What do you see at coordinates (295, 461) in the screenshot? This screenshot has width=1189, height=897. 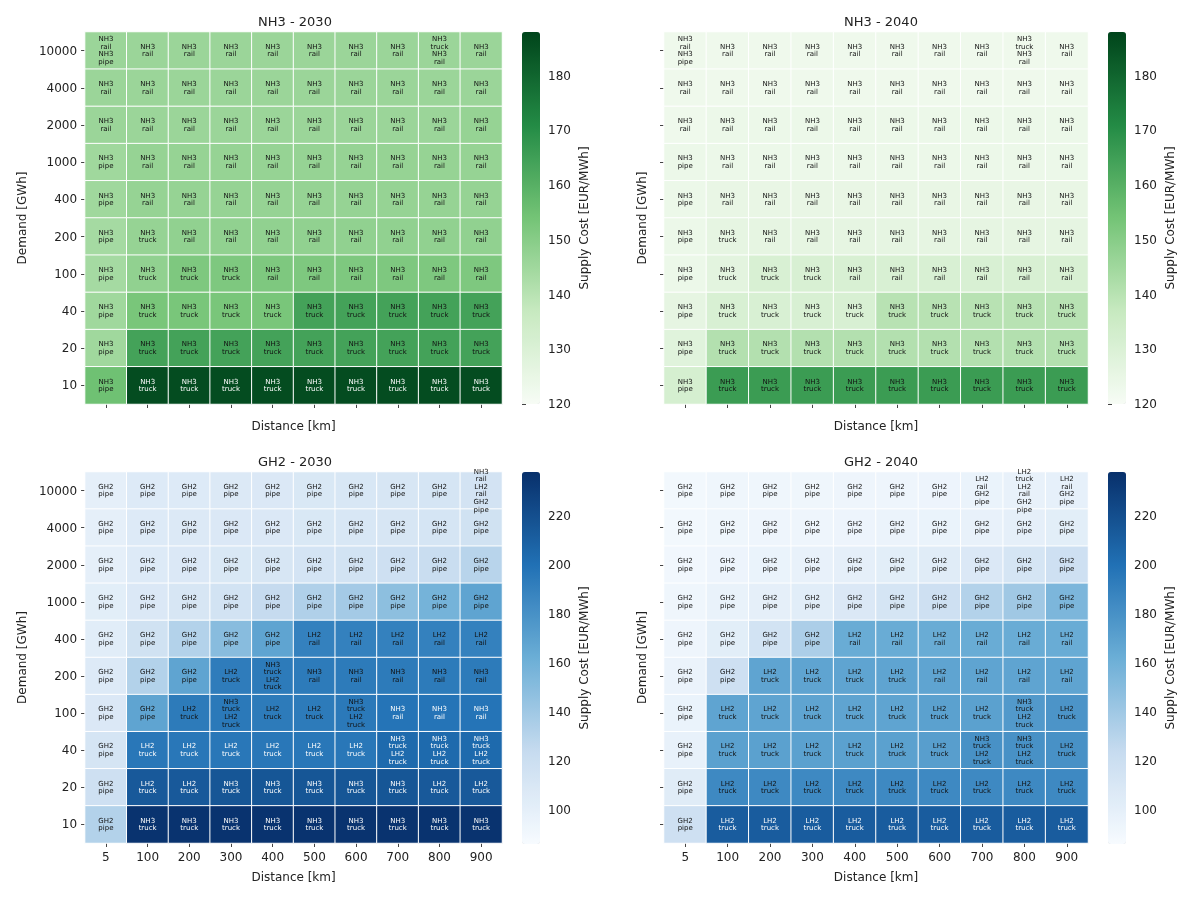 I see `chart-title: GH2 - 2030` at bounding box center [295, 461].